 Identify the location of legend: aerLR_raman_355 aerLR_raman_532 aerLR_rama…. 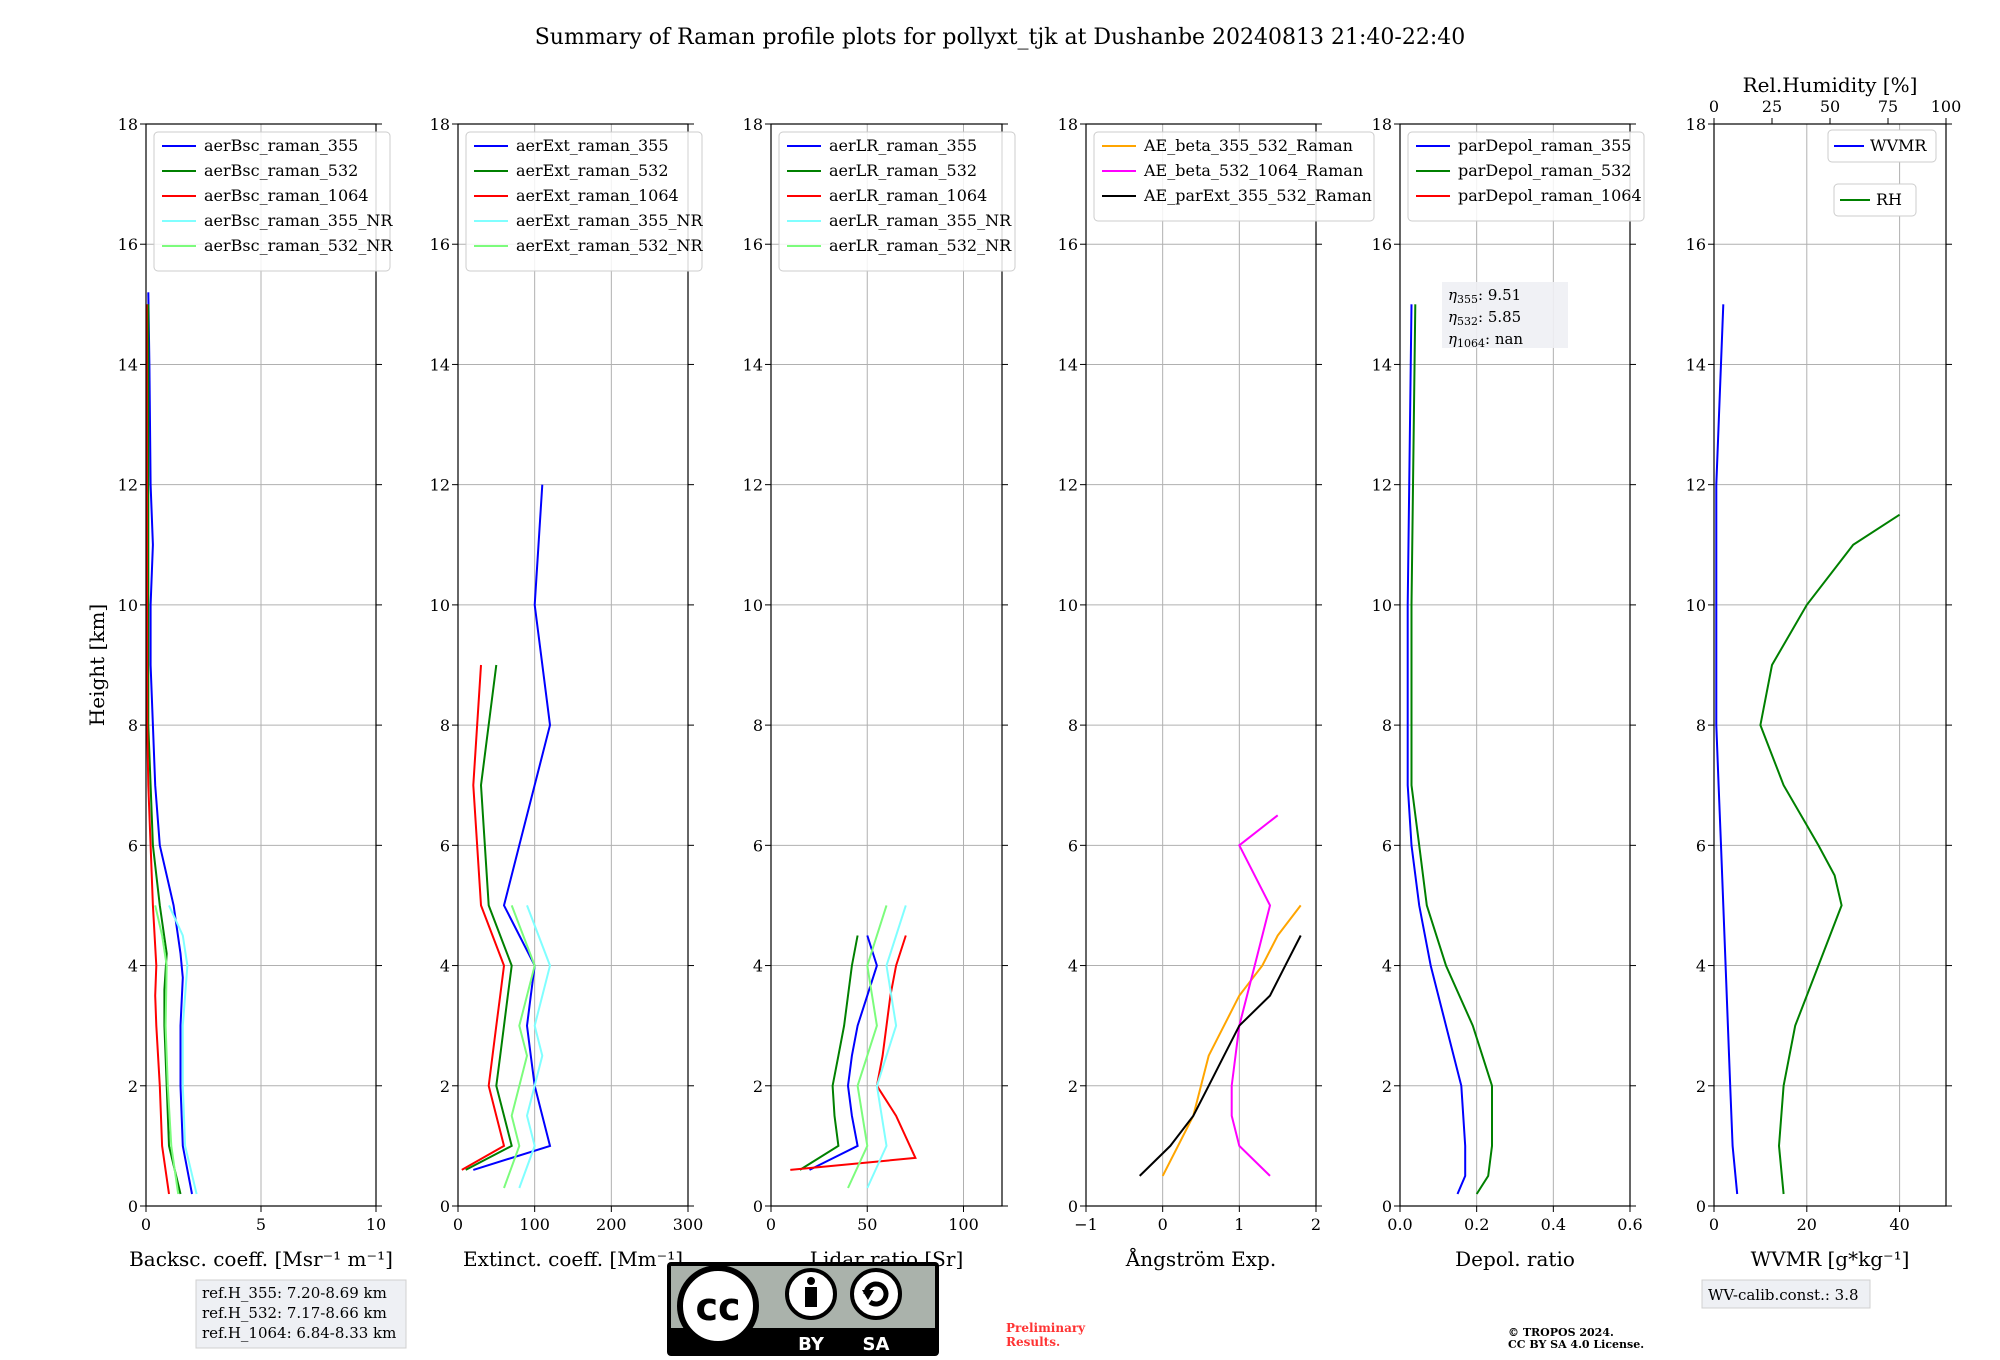
(897, 201).